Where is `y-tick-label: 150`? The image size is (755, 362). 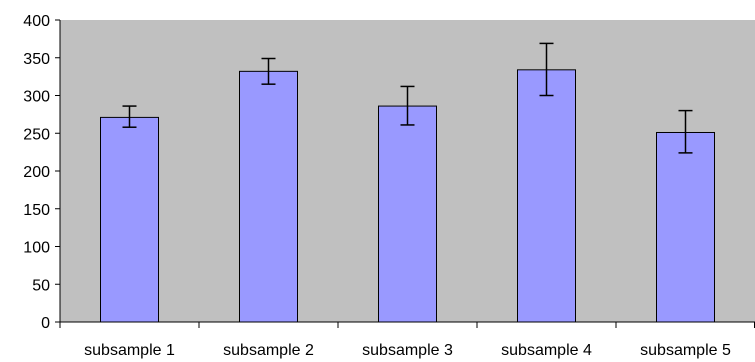 y-tick-label: 150 is located at coordinates (36, 210).